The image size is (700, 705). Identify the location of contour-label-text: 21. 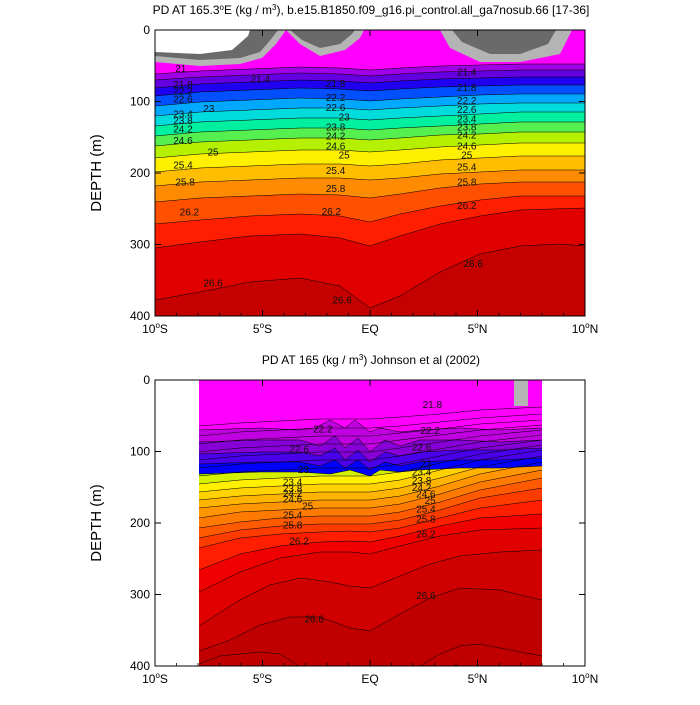
(181, 69).